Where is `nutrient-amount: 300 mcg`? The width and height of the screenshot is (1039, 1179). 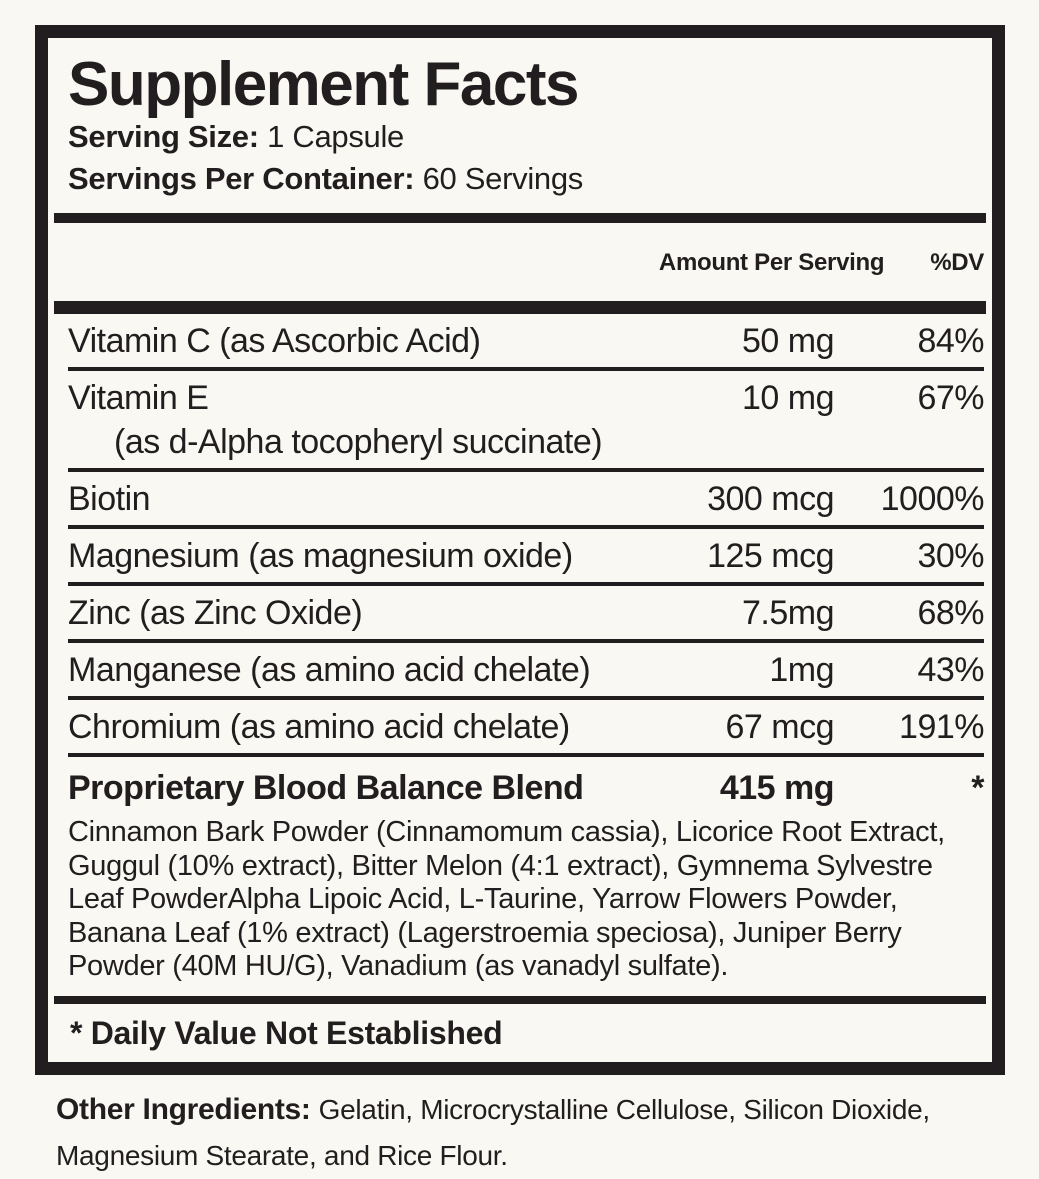
nutrient-amount: 300 mcg is located at coordinates (770, 499).